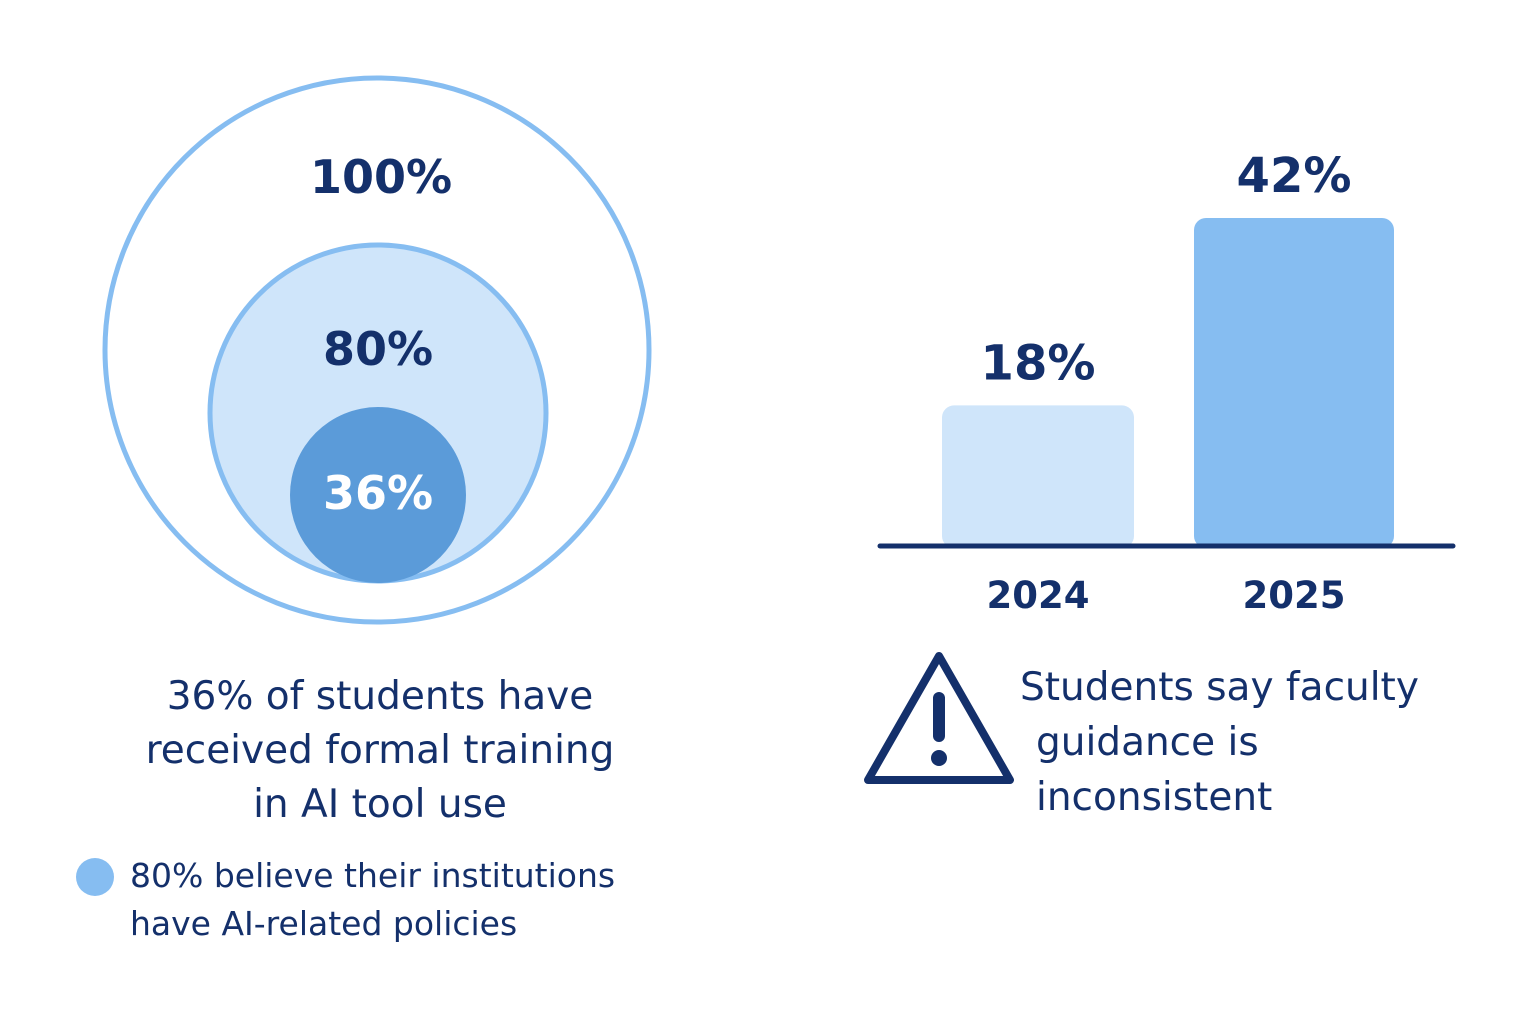 This screenshot has width=1536, height=1024. What do you see at coordinates (324, 923) in the screenshot?
I see `legend-line: have AI-related policies` at bounding box center [324, 923].